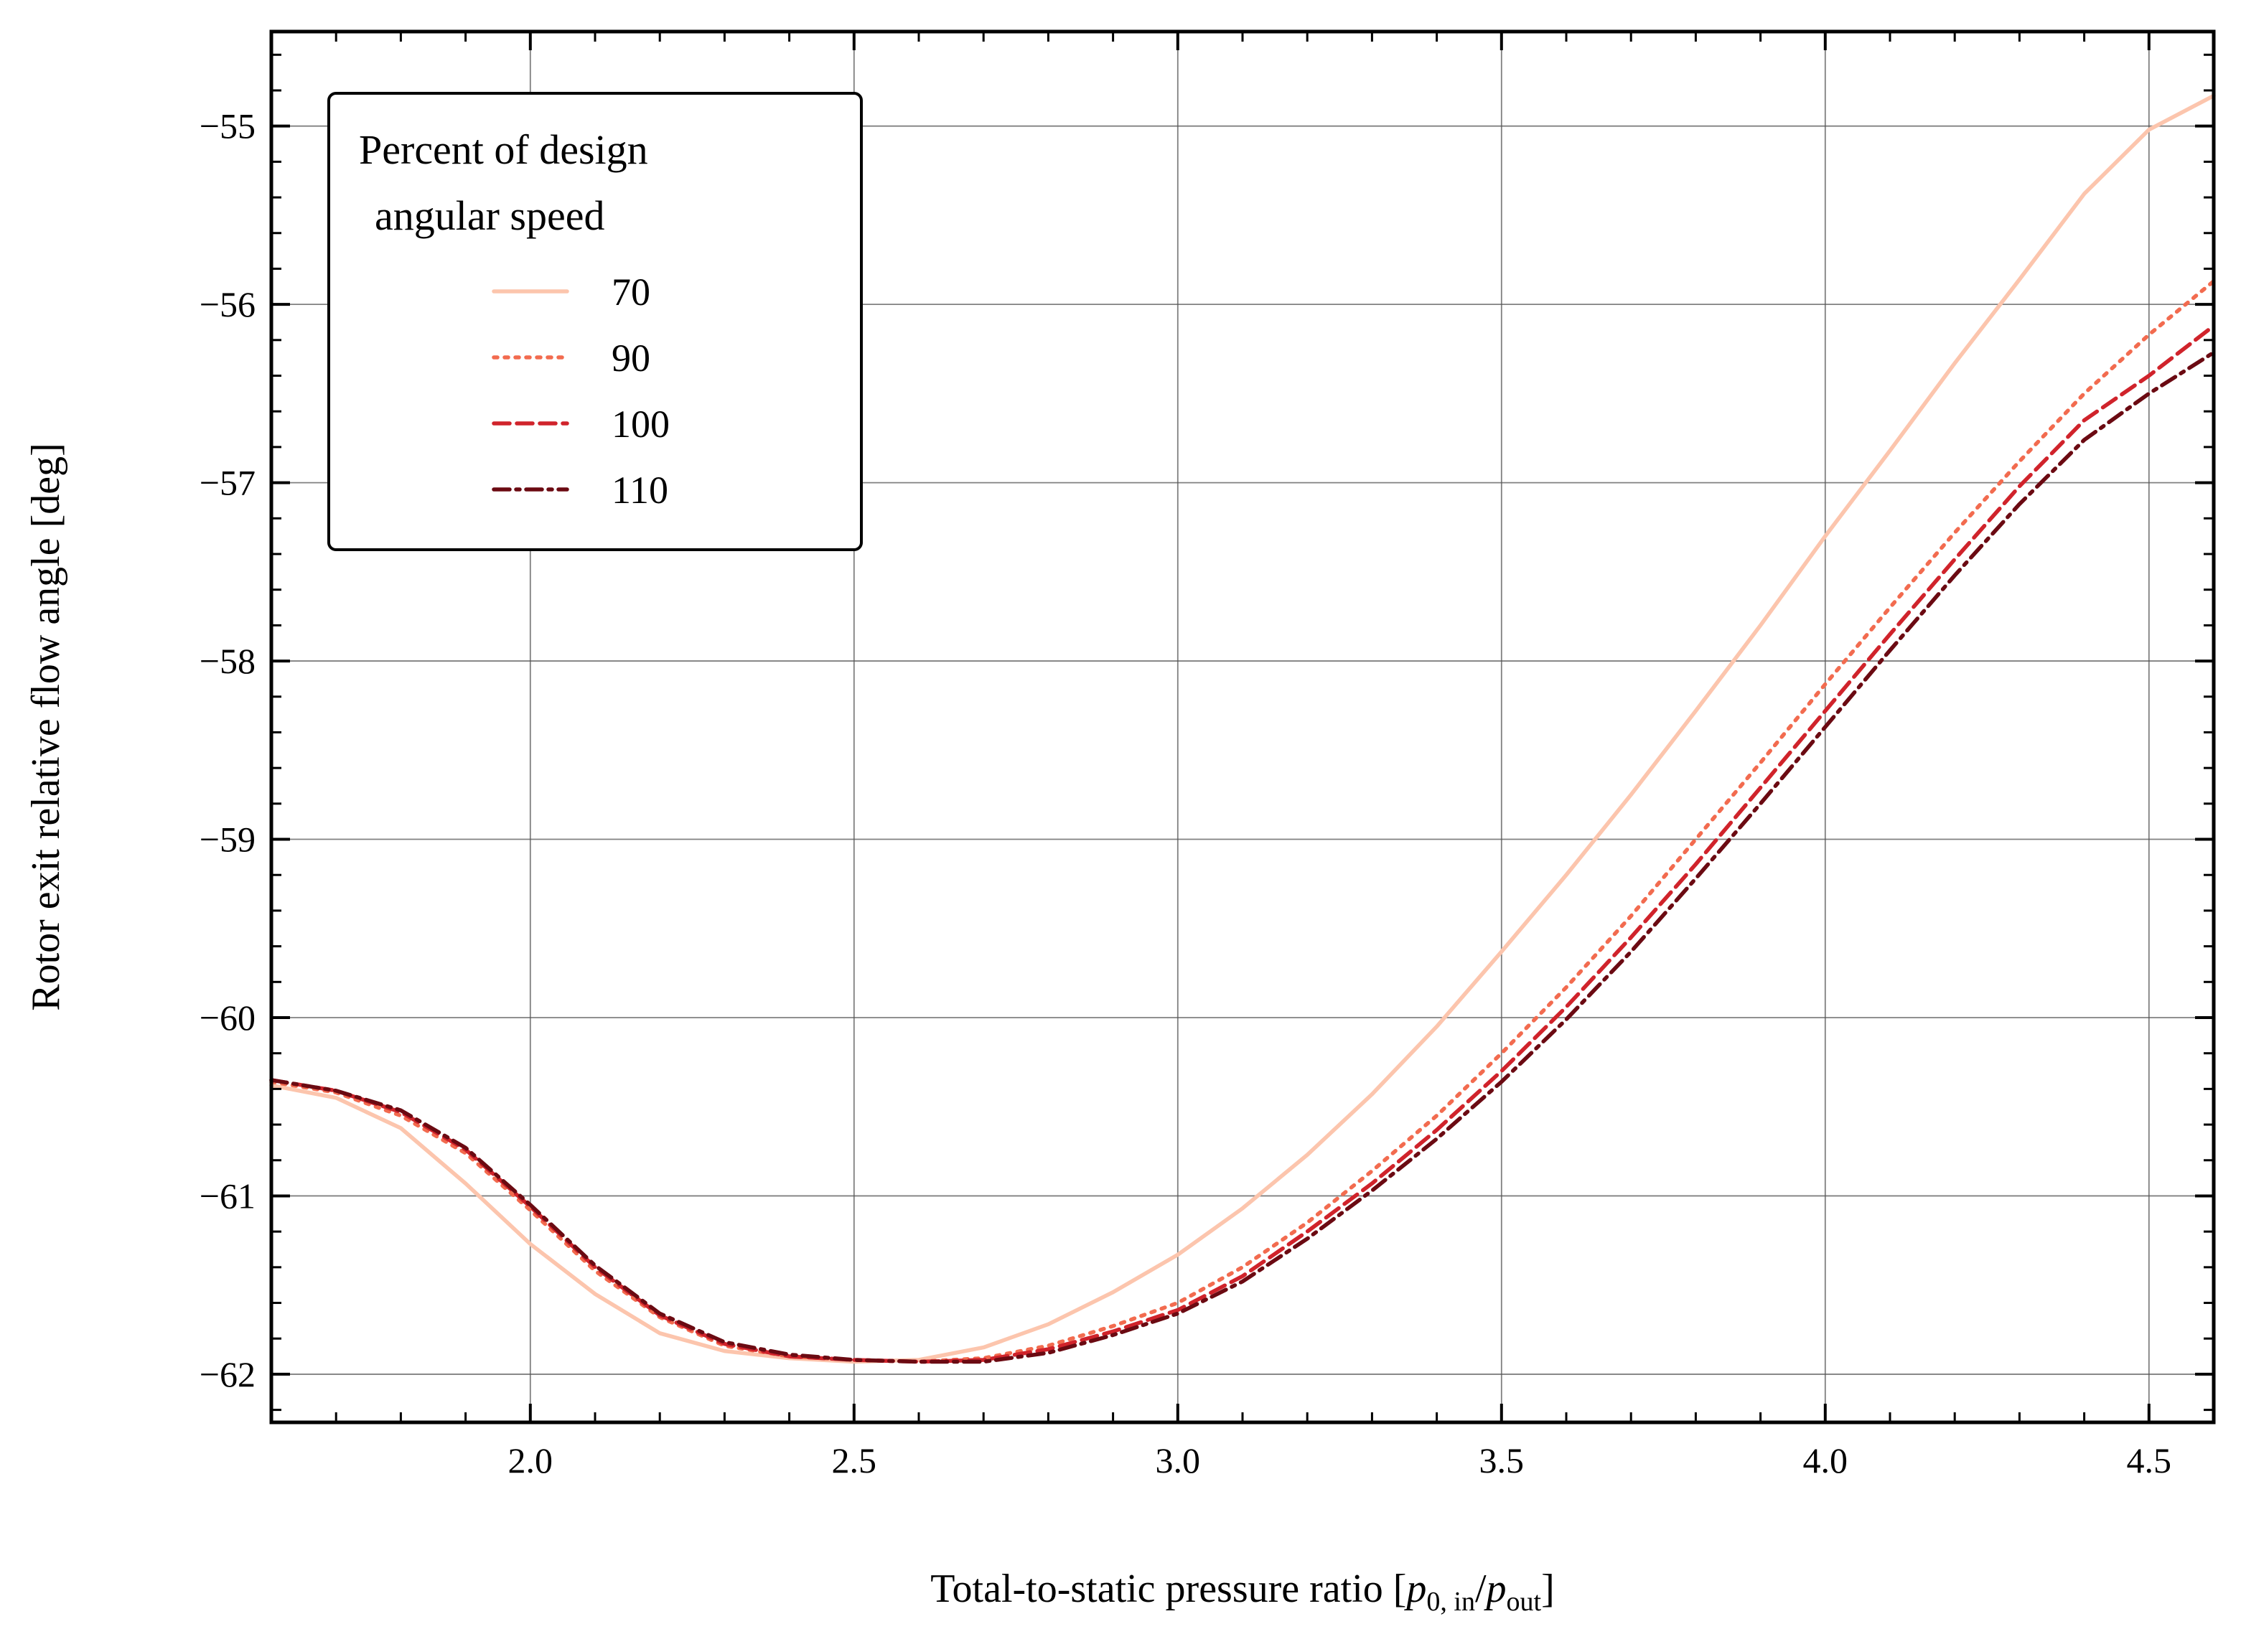  I want to click on legend-entries: 70 90 100 110, so click(581, 391).